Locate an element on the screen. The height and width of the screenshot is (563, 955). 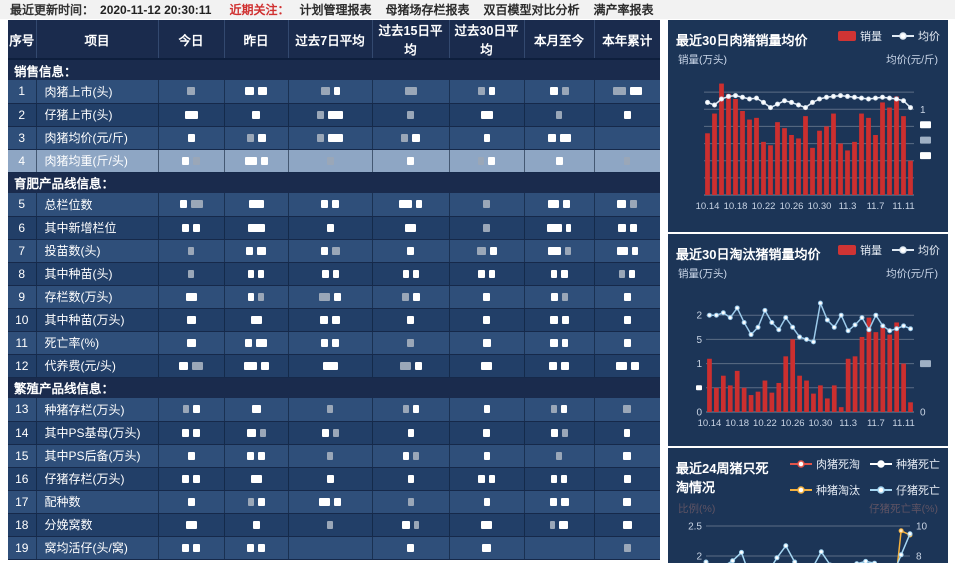
column-header: 今日 is located at coordinates (191, 40).